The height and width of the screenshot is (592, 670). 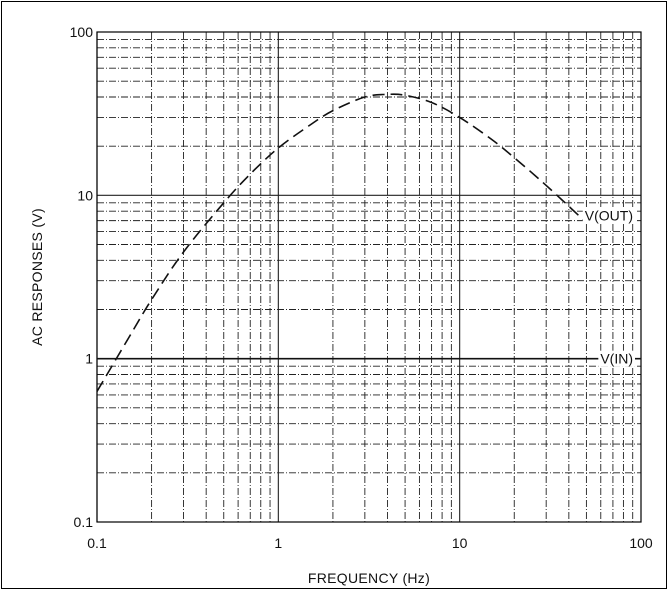 What do you see at coordinates (97, 543) in the screenshot?
I see `x-tick-label: 0.1` at bounding box center [97, 543].